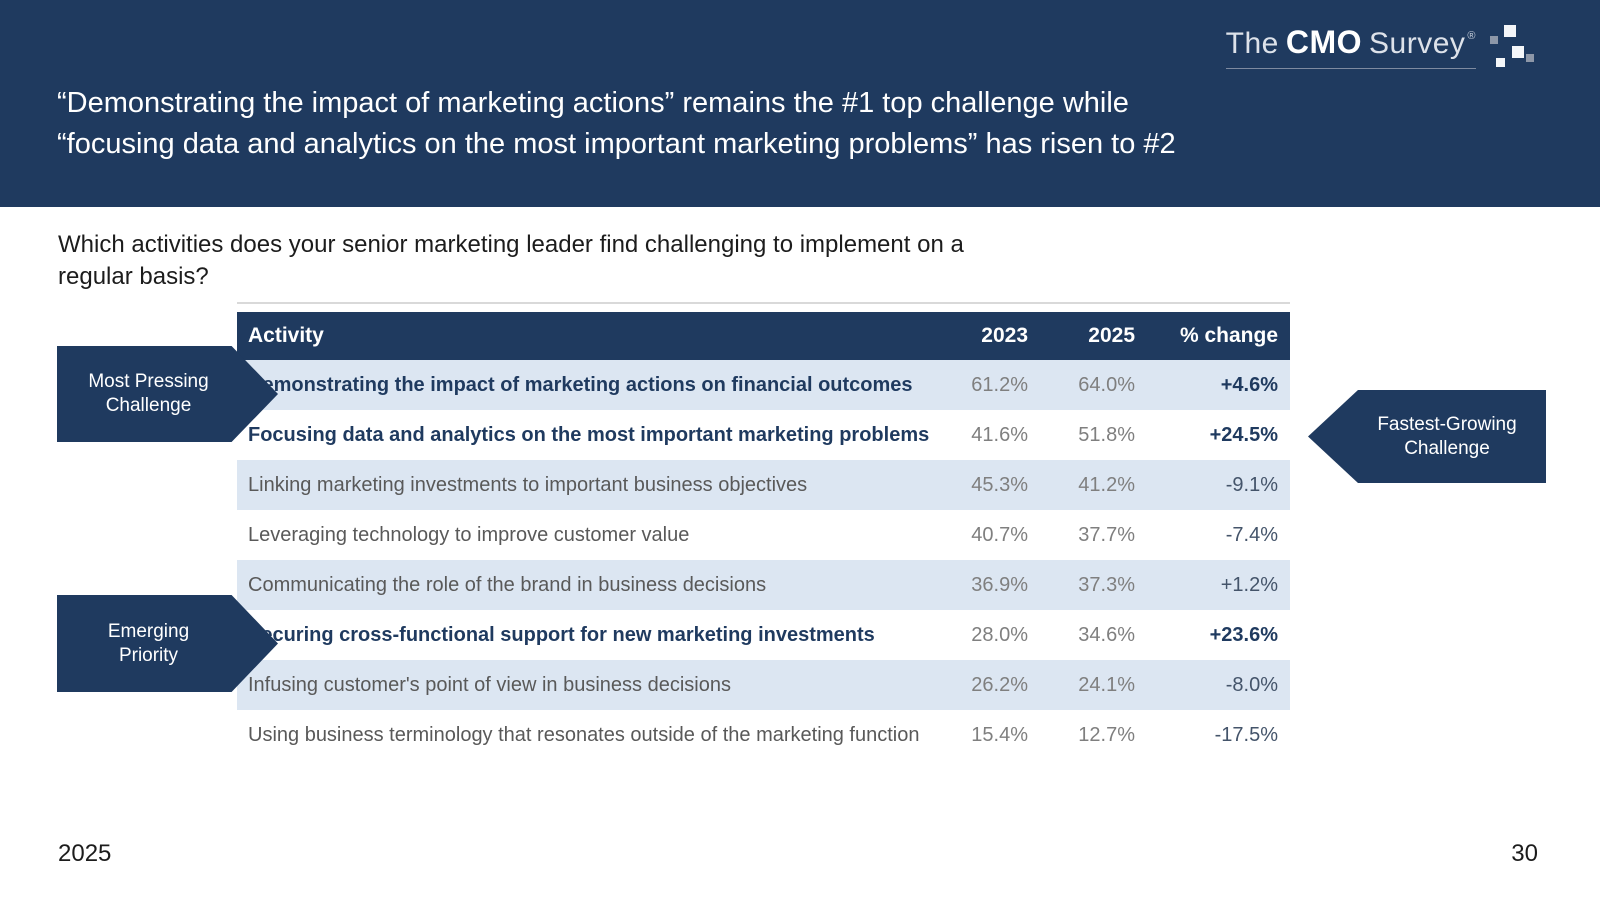 The image size is (1600, 900). Describe the element at coordinates (1228, 335) in the screenshot. I see `col-header-change: % change` at that location.